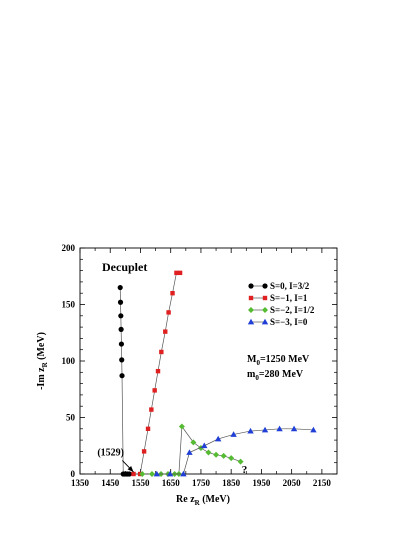 Image resolution: width=415 pixels, height=537 pixels. I want to click on annotation-question-mark: ?, so click(245, 470).